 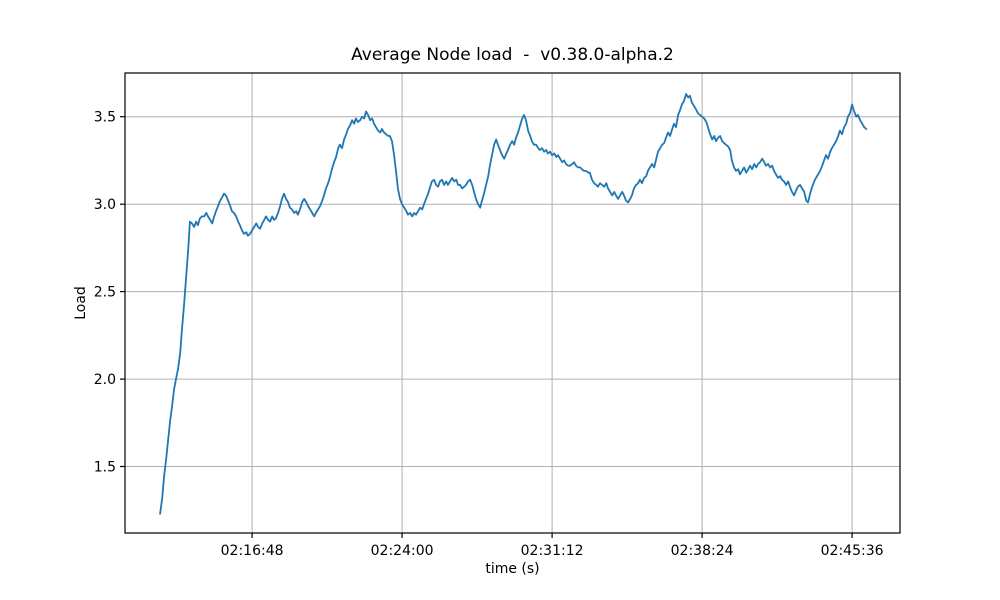 I want to click on y-tick-label: 1.5, so click(x=105, y=468).